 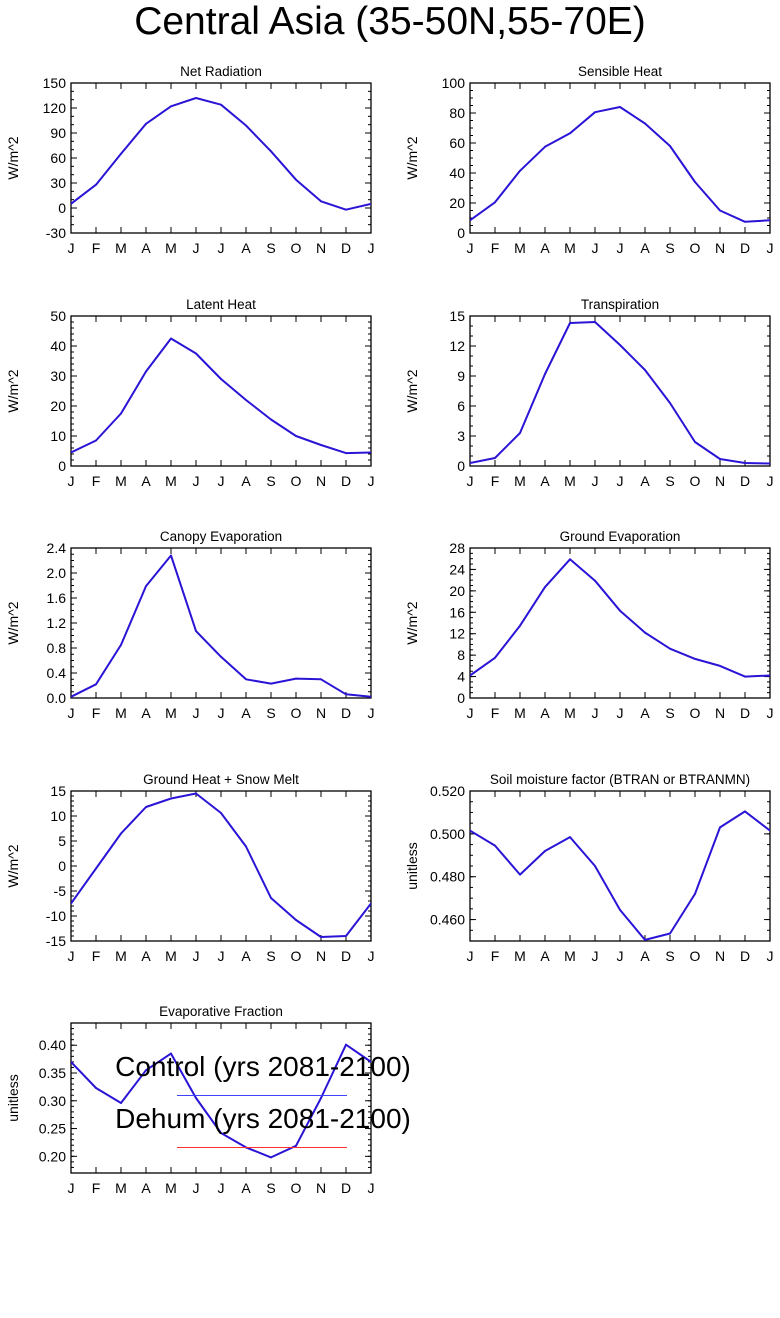 I want to click on y-tick-label: -15, so click(x=56, y=941).